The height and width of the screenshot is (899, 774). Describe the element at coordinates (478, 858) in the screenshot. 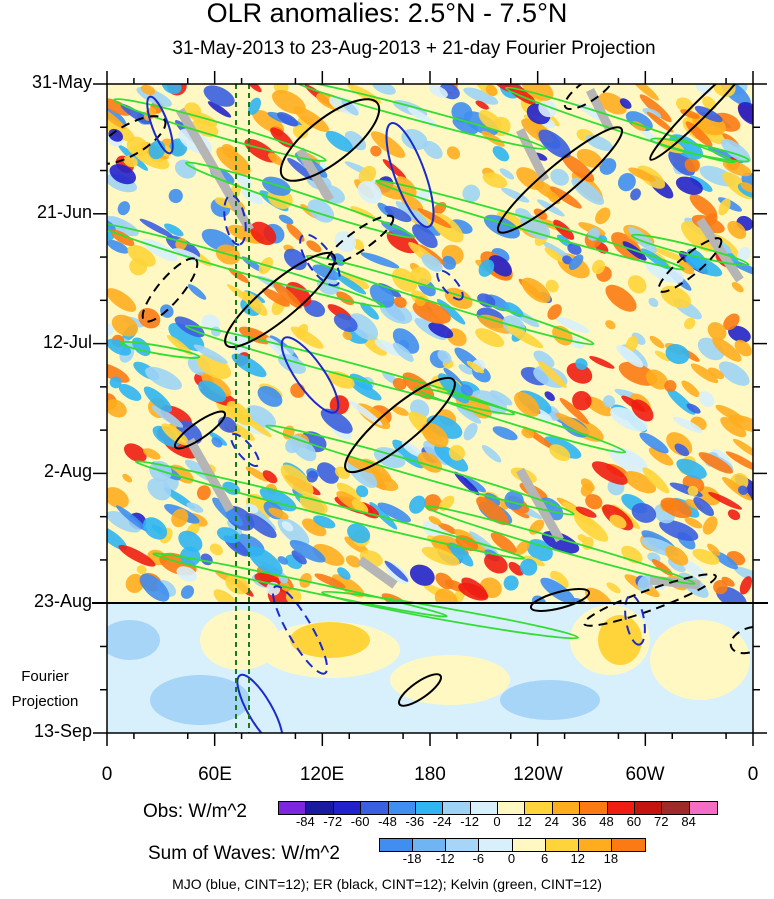

I see `colorbar-tick-label: -6` at that location.